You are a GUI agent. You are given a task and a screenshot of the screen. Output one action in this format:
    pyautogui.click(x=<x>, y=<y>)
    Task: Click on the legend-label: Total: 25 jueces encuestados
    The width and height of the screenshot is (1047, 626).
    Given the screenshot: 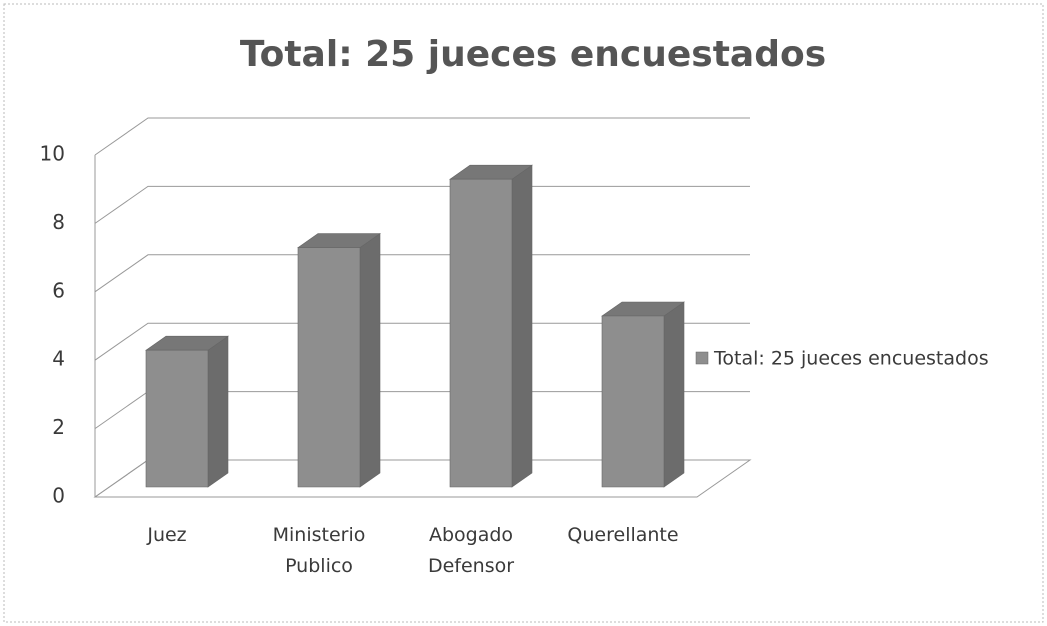 What is the action you would take?
    pyautogui.click(x=851, y=359)
    